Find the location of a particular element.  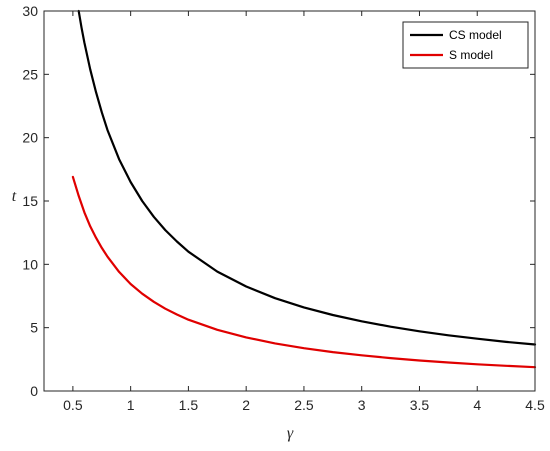

x-tick-label: 2 is located at coordinates (246, 405).